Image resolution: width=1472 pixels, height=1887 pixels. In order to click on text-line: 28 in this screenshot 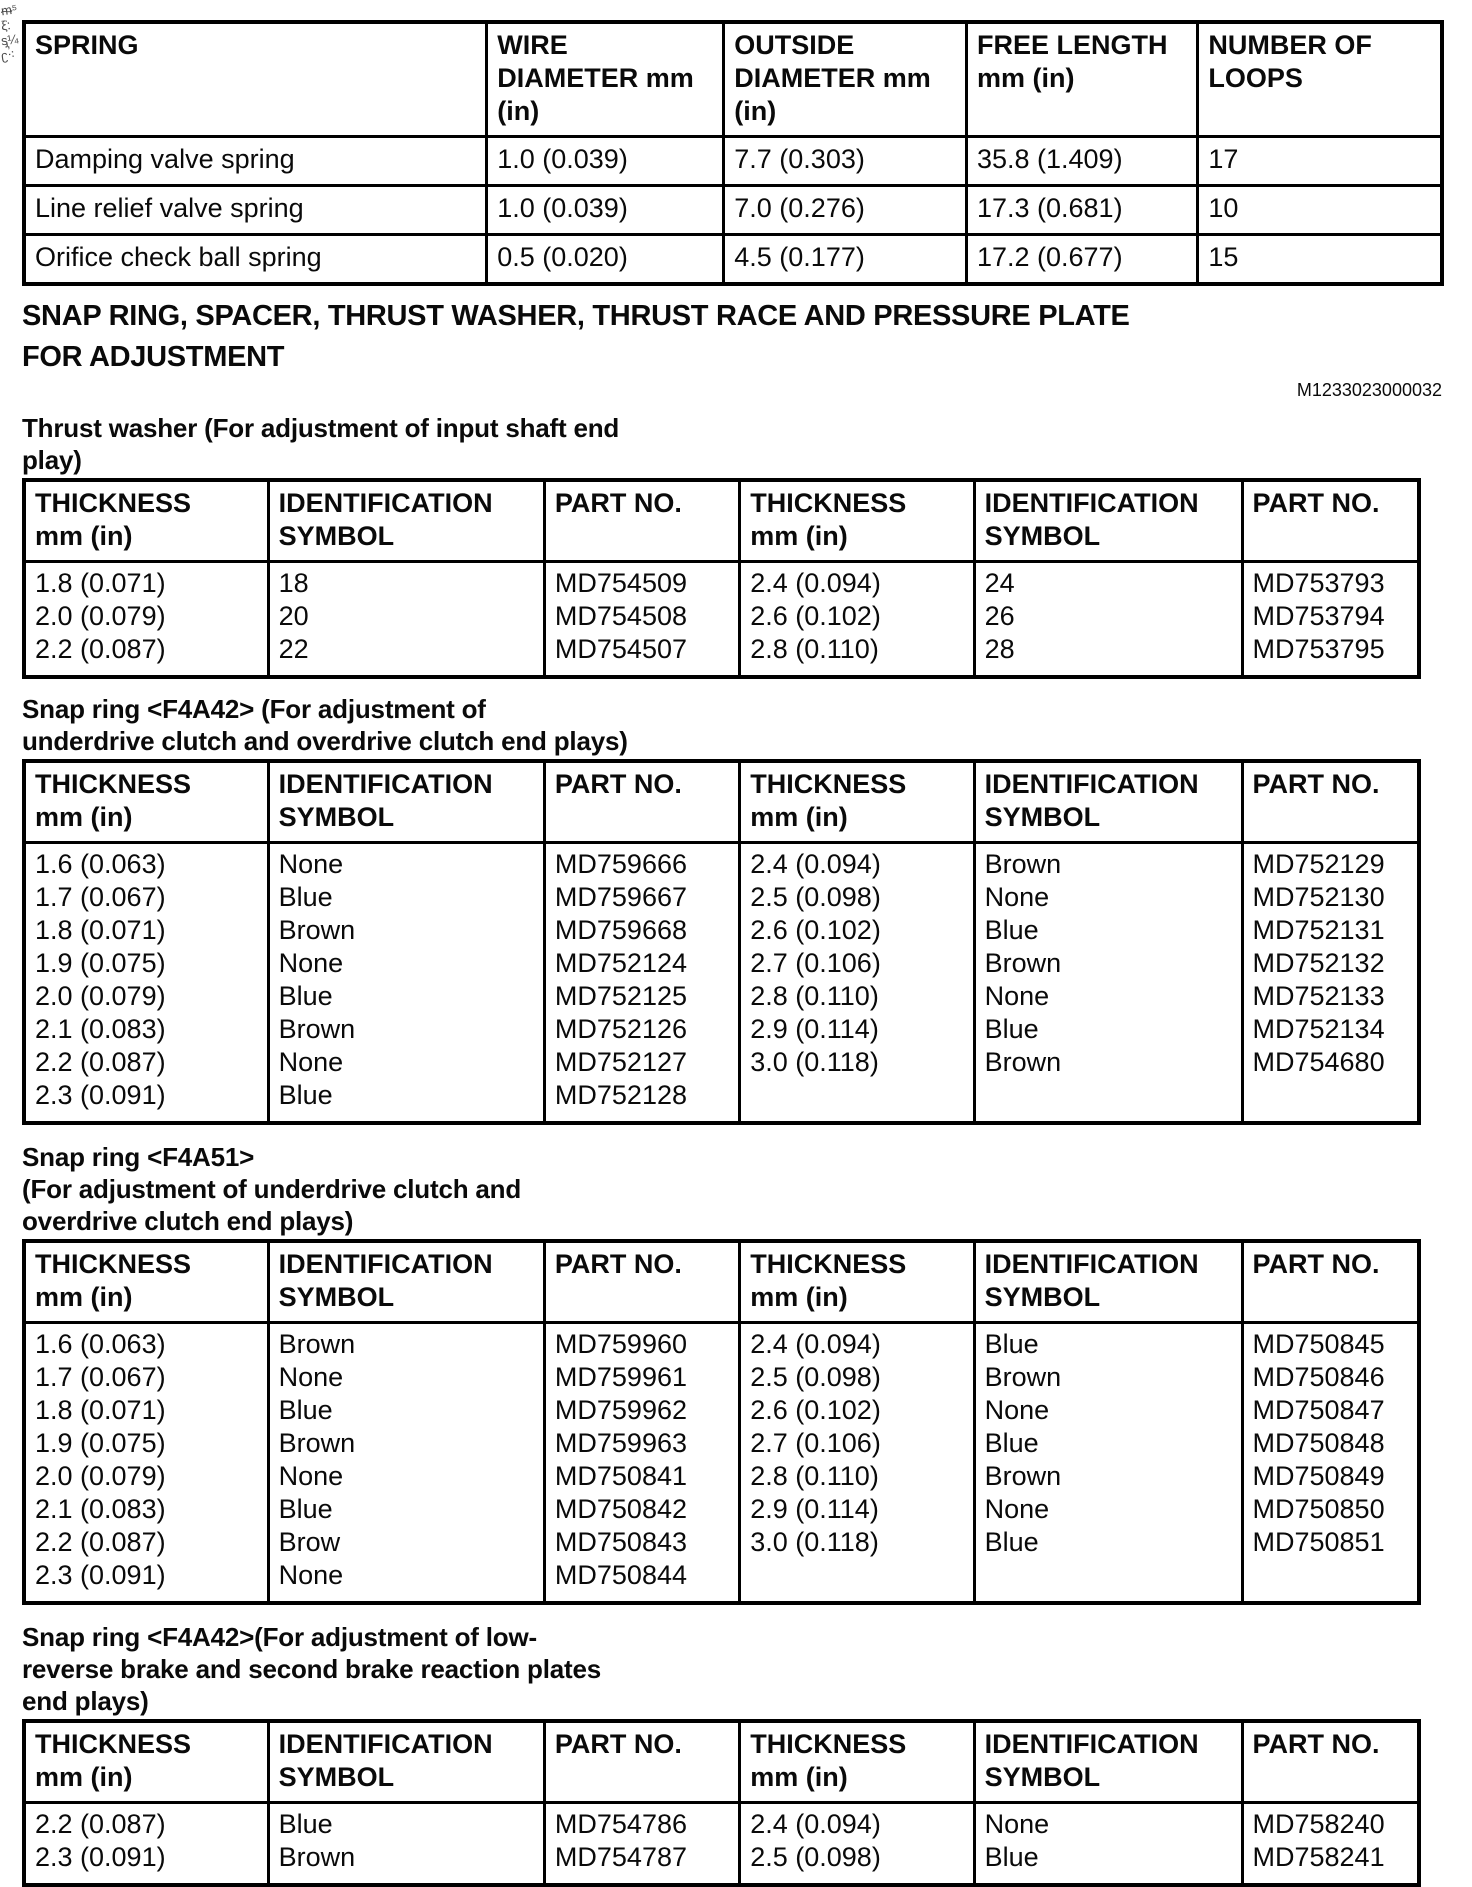, I will do `click(999, 649)`.